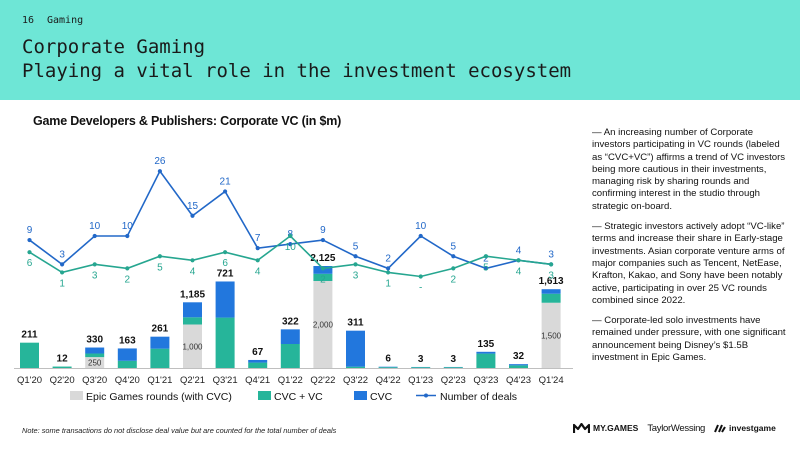  Describe the element at coordinates (160, 329) in the screenshot. I see `bar-total-label: 261` at that location.